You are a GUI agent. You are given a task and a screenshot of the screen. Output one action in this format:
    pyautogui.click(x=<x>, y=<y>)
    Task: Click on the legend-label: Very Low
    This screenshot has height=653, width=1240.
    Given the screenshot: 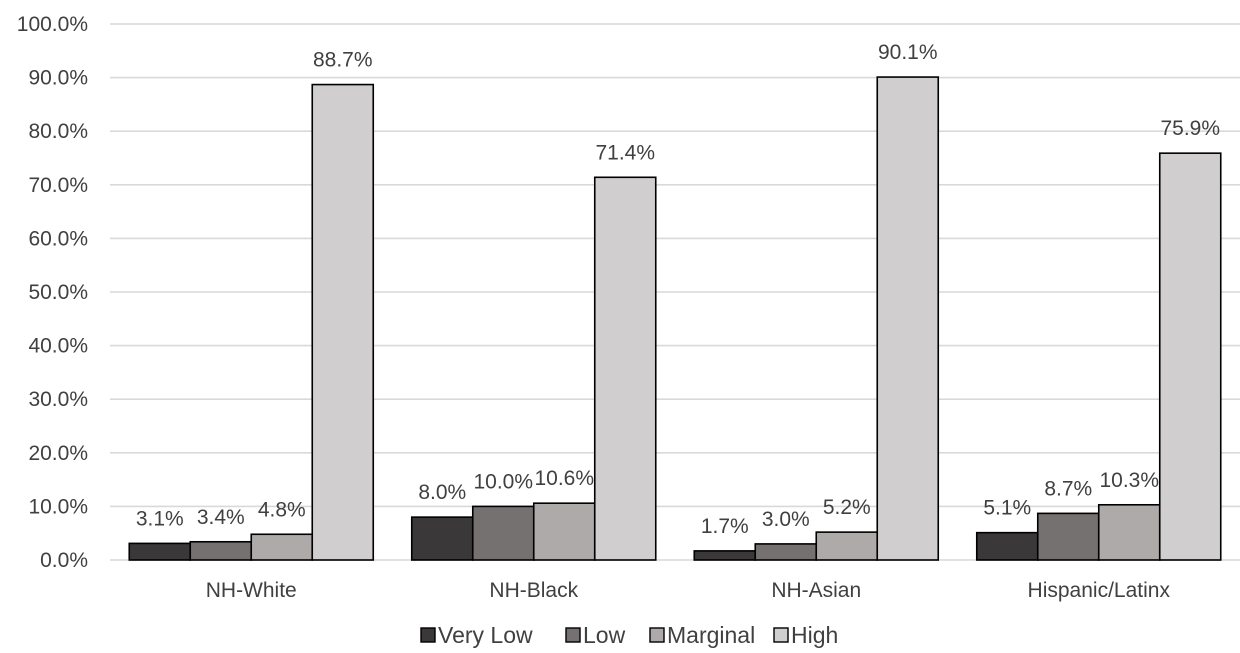 What is the action you would take?
    pyautogui.click(x=485, y=635)
    